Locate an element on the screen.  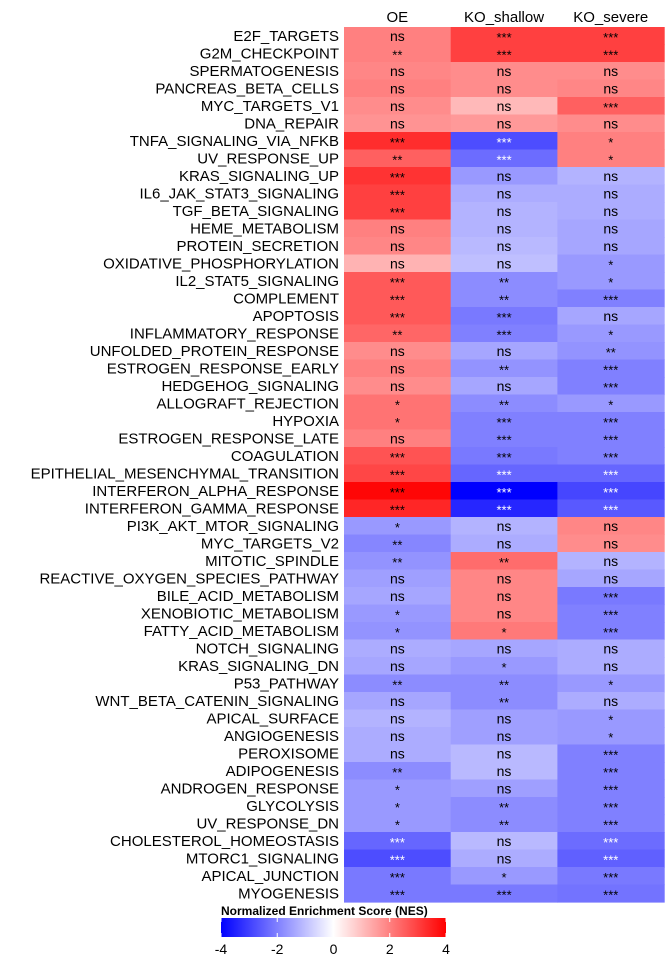
row-label: CHOLESTEROL_HOMEOSTASIS is located at coordinates (224, 841).